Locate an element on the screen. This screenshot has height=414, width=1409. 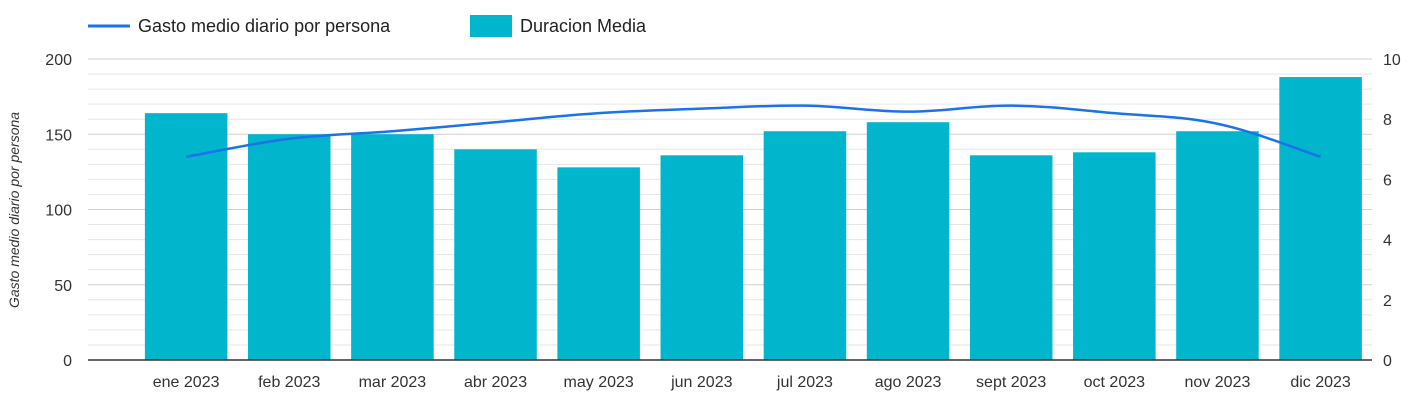
bar-may-2023 is located at coordinates (598, 263).